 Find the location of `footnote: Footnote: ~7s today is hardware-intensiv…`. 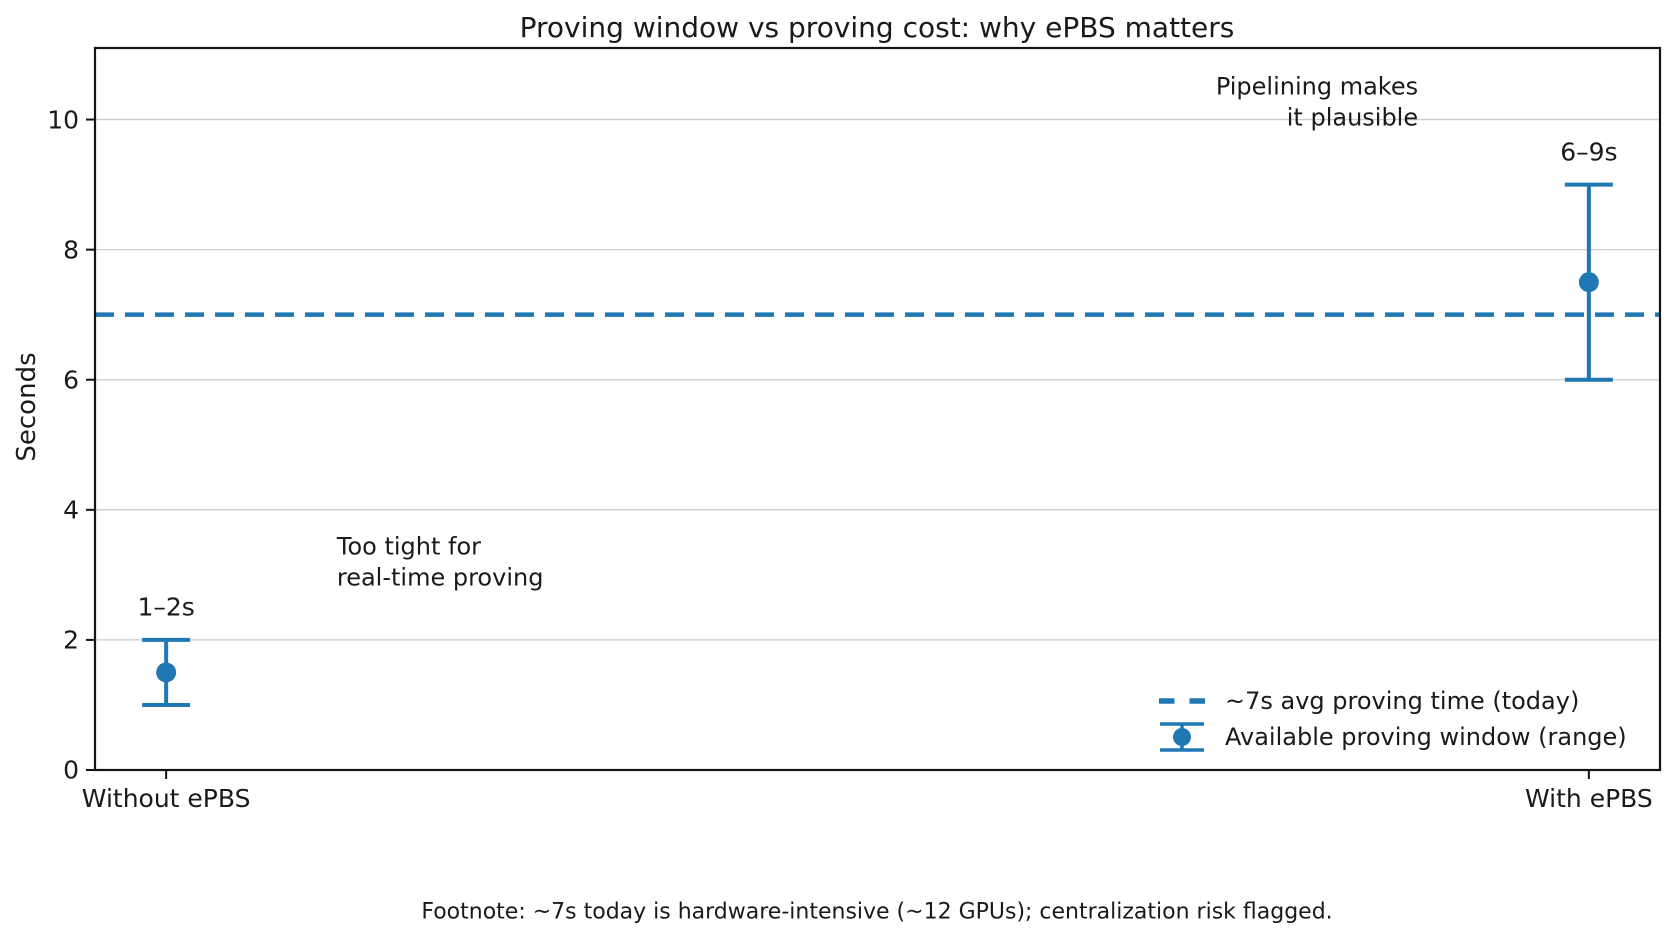

footnote: Footnote: ~7s today is hardware-intensiv… is located at coordinates (877, 912).